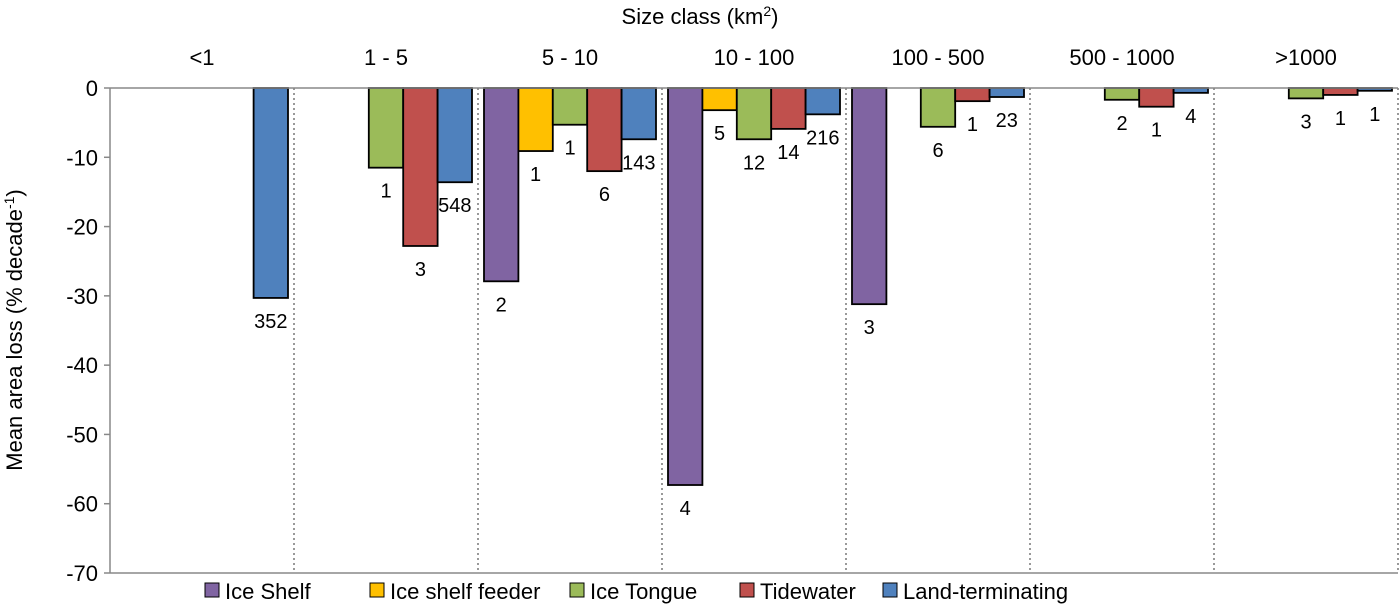 The width and height of the screenshot is (1400, 608). Describe the element at coordinates (92, 88) in the screenshot. I see `y-tick-label: 0` at that location.